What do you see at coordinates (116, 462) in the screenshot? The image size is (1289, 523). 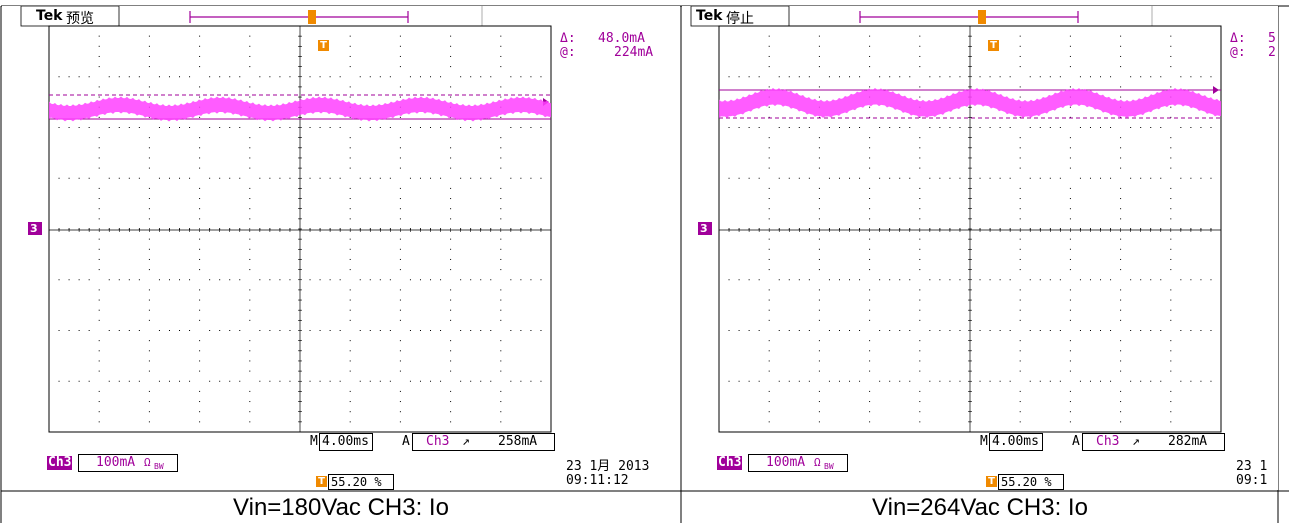 I see `channel-scale: 100mA` at bounding box center [116, 462].